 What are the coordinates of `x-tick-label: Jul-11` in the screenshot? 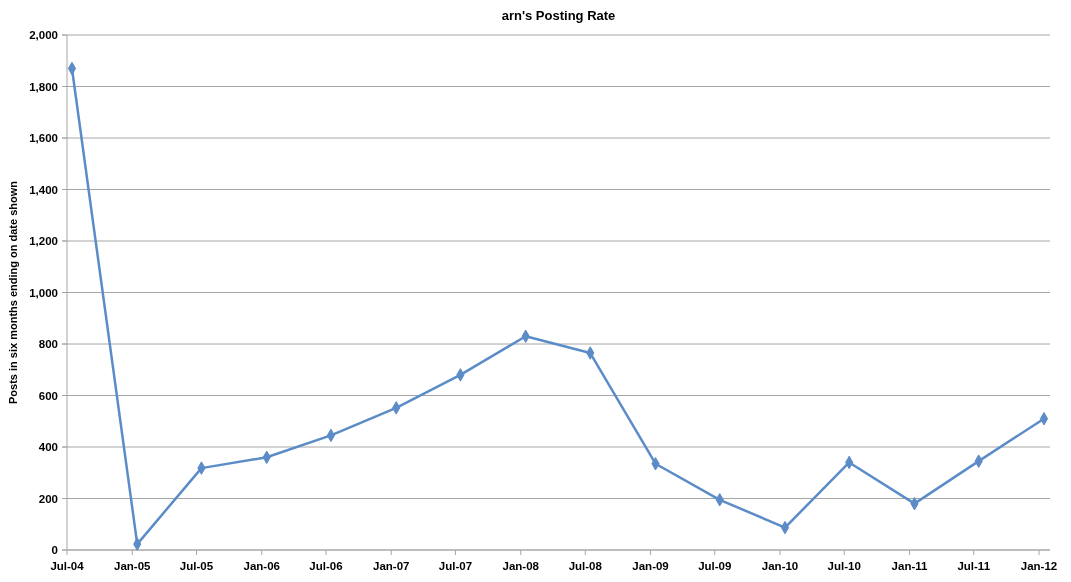 It's located at (974, 566).